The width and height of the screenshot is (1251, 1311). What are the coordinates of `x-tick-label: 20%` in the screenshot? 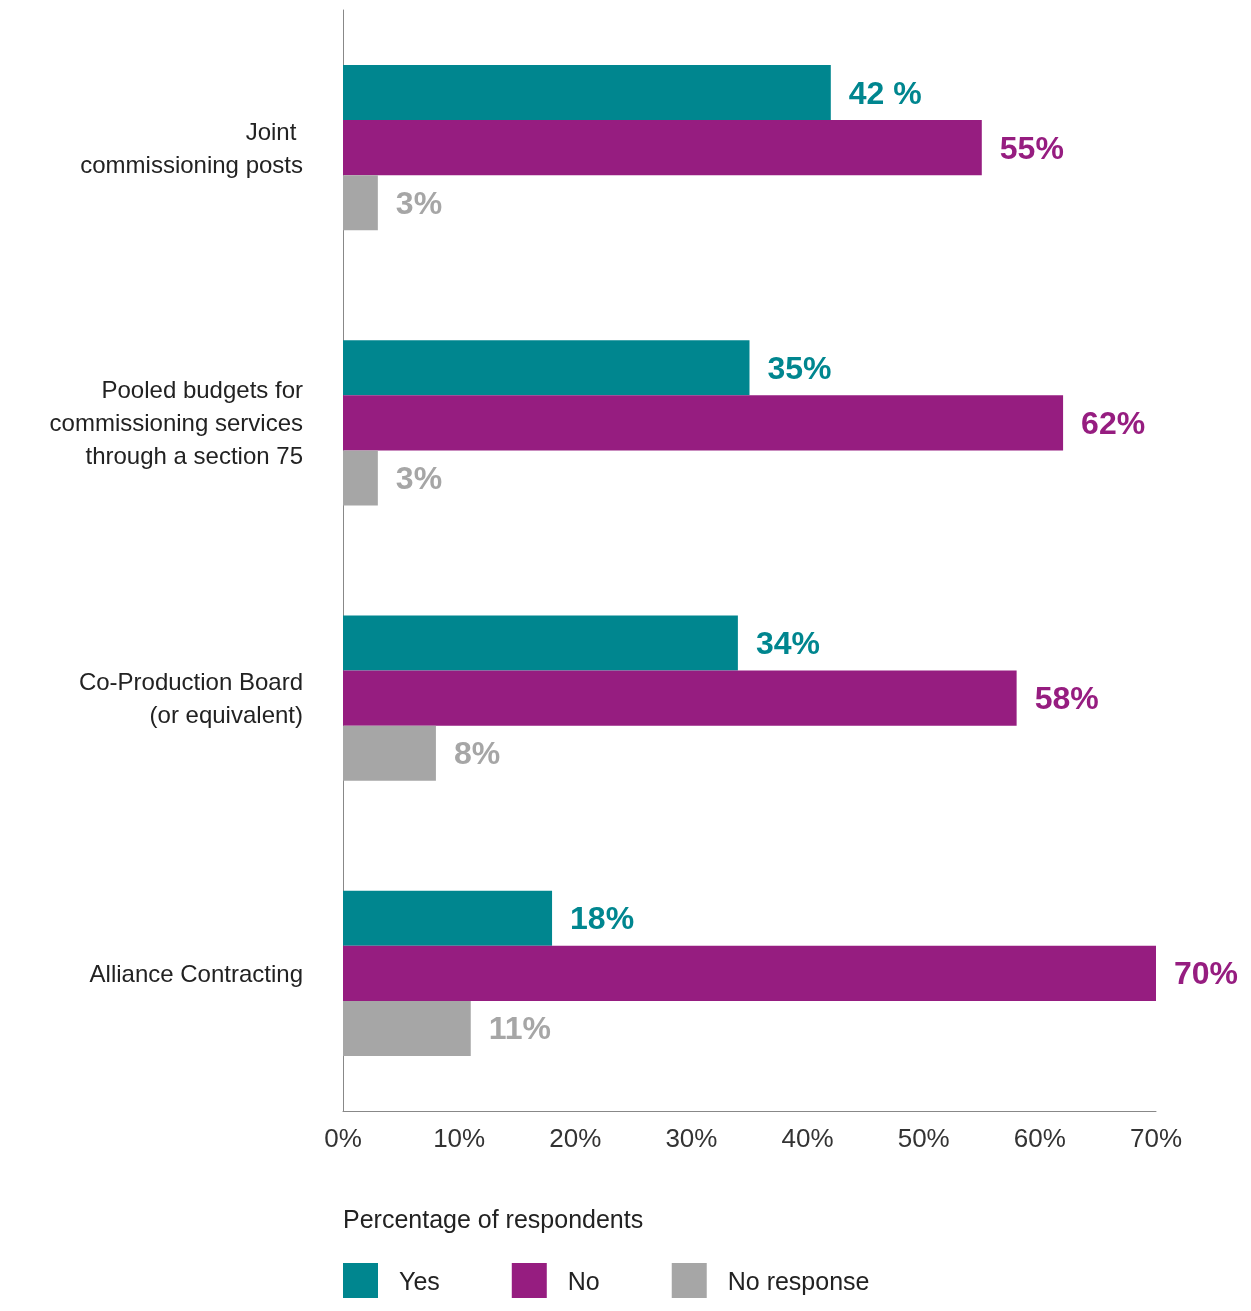 It's located at (575, 1138).